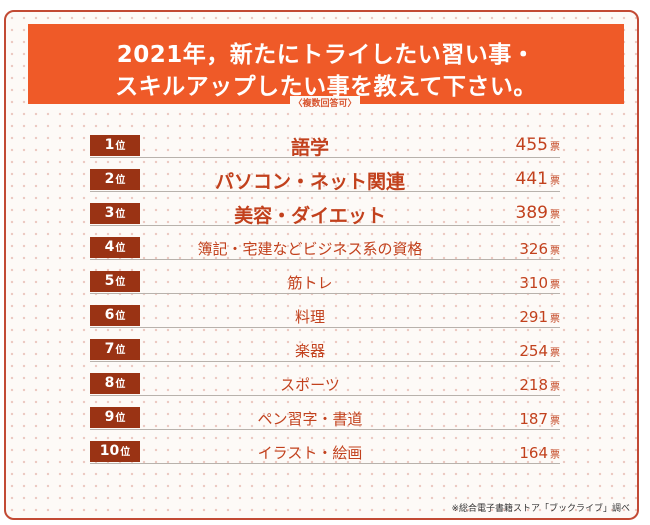 The image size is (650, 525). I want to click on rank-badge: 6位, so click(115, 315).